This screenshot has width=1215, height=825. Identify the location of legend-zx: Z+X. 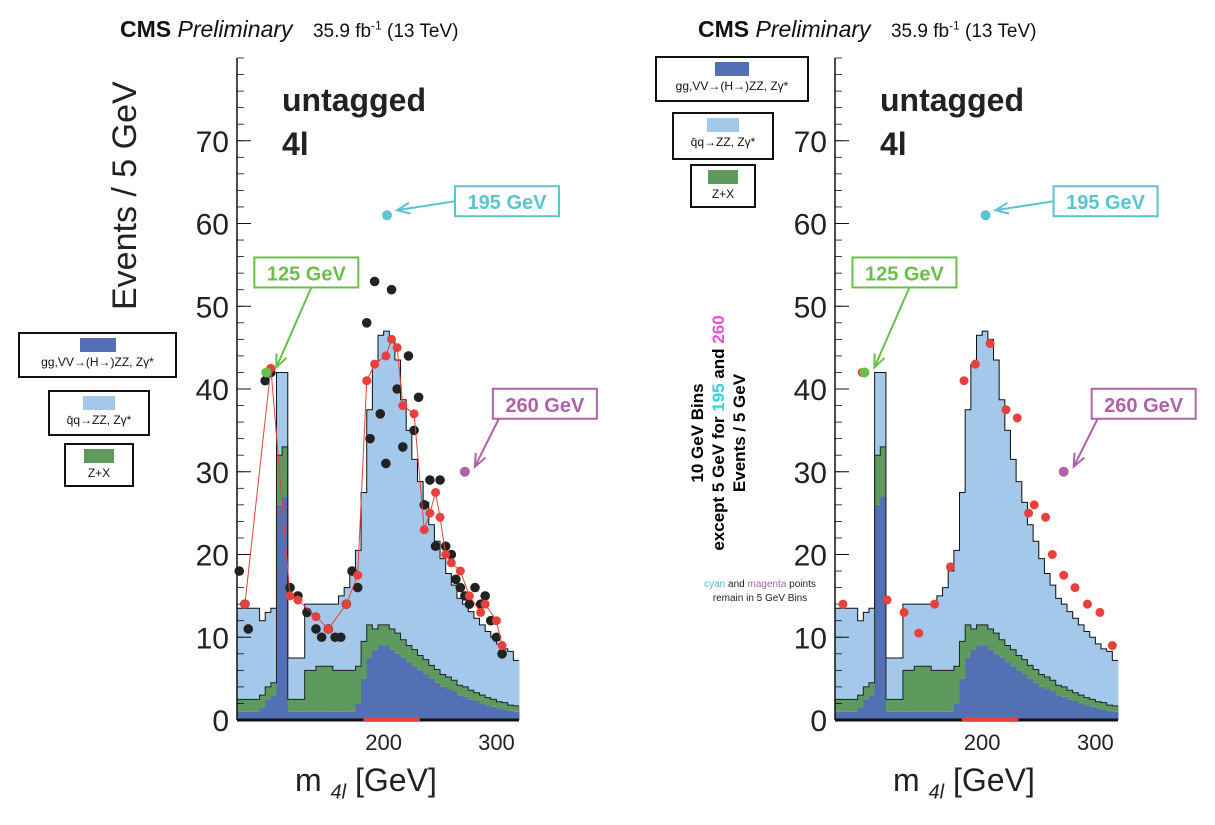
(99, 465).